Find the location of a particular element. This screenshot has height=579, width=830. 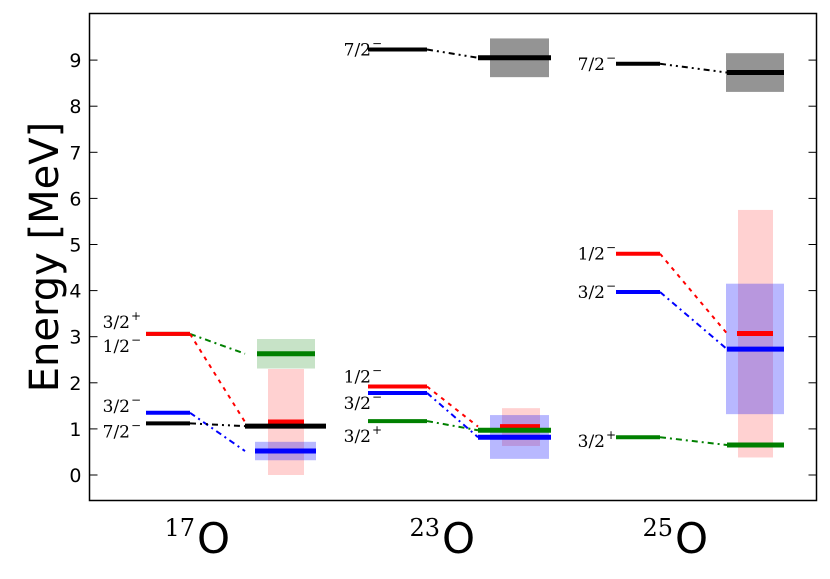

y-axis-label: Energy [MeV] is located at coordinates (45, 257).